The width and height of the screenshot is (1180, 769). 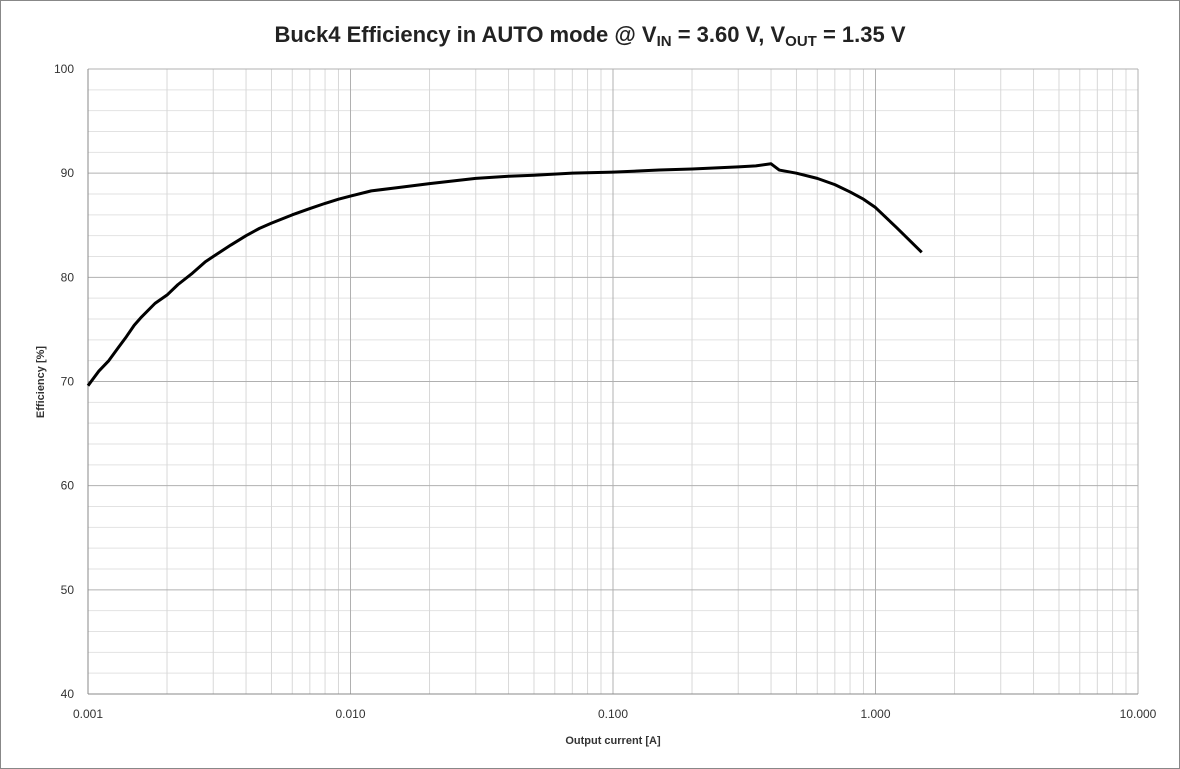 I want to click on y-tick-label: 80, so click(x=68, y=277).